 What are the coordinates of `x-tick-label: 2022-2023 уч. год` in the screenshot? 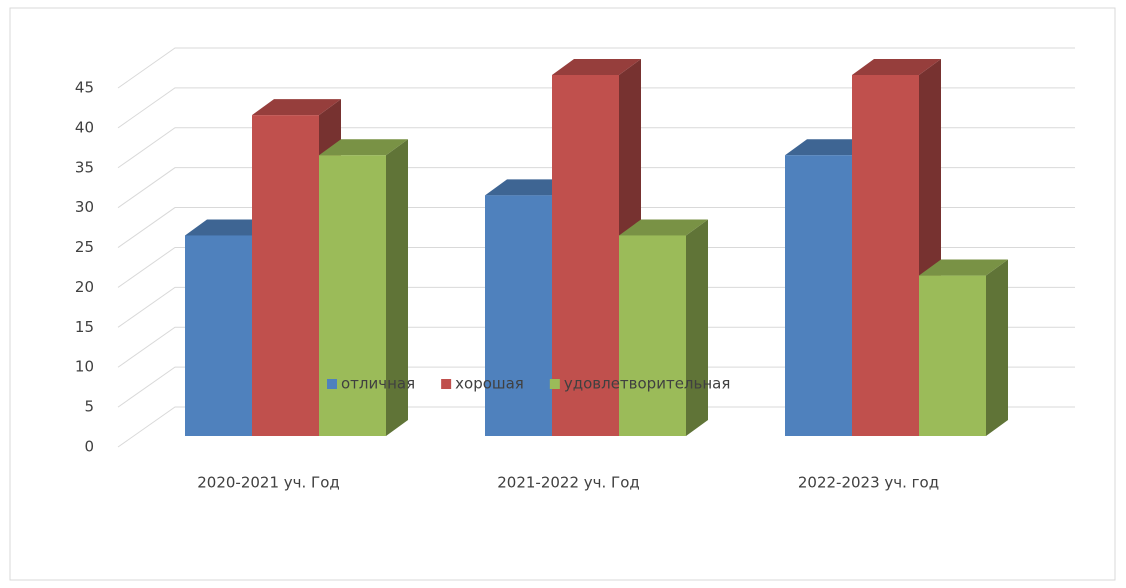 It's located at (868, 483).